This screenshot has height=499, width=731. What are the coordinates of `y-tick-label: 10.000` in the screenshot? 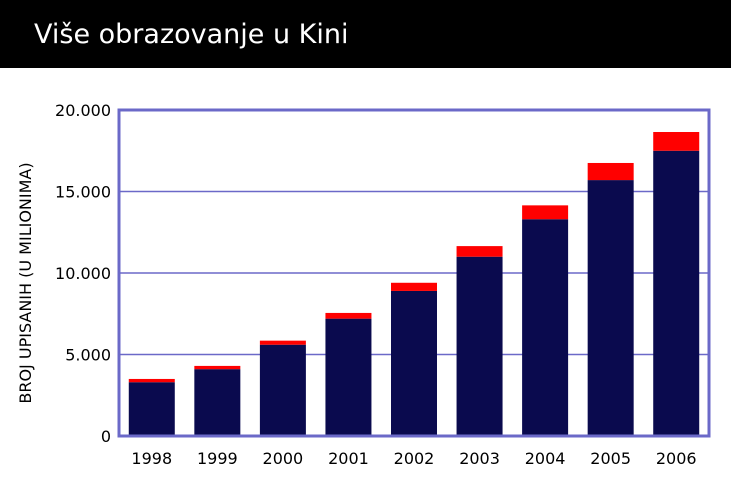 It's located at (83, 273).